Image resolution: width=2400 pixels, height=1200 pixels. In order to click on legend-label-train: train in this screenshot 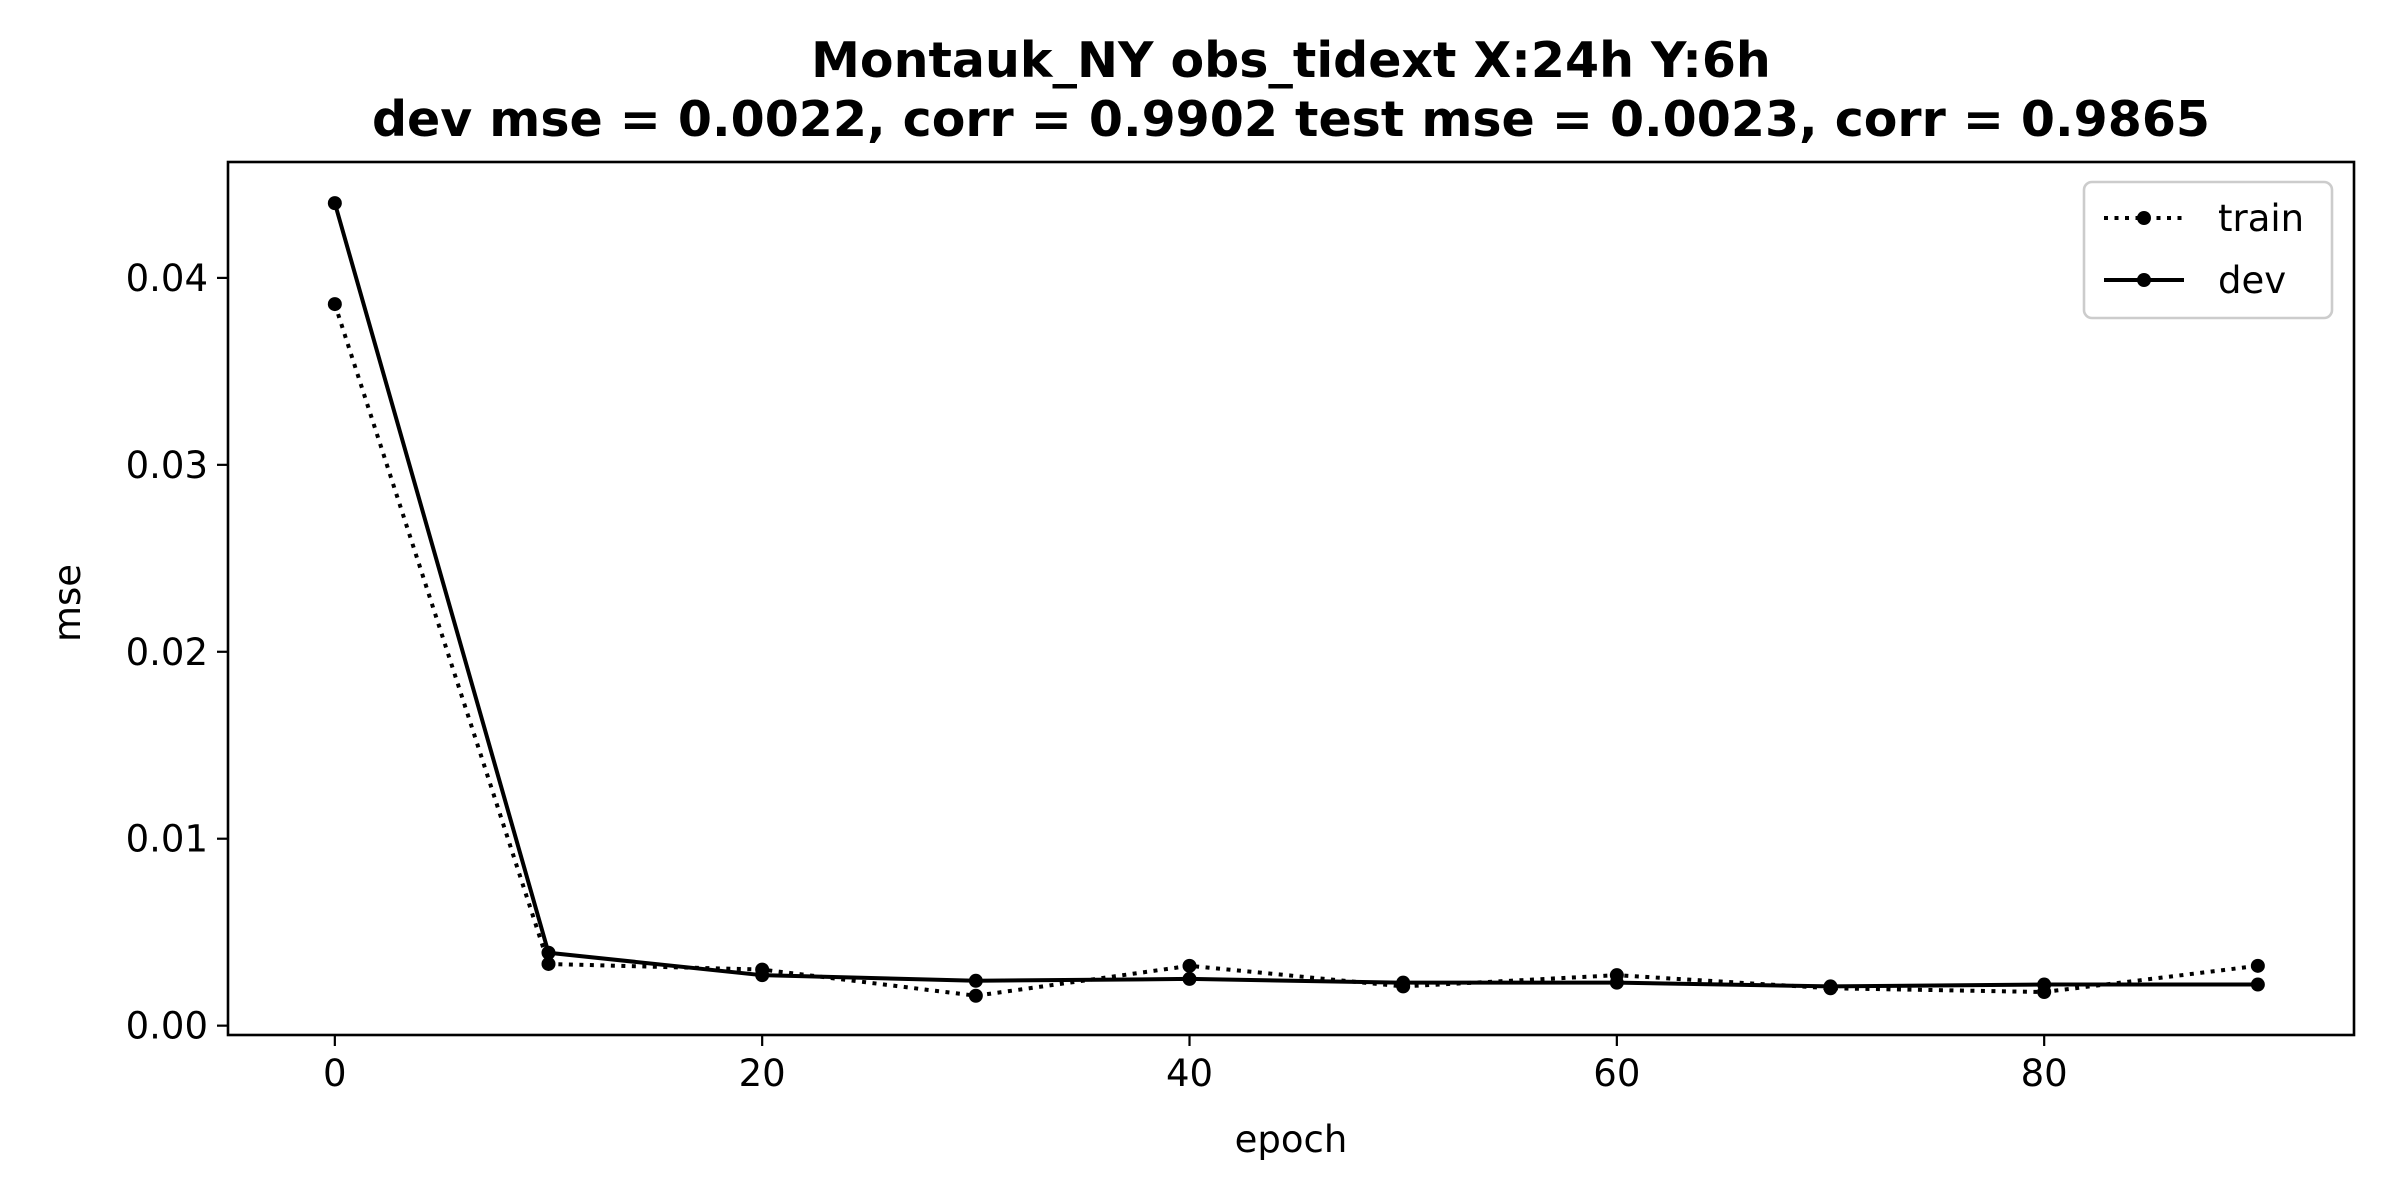, I will do `click(2261, 218)`.